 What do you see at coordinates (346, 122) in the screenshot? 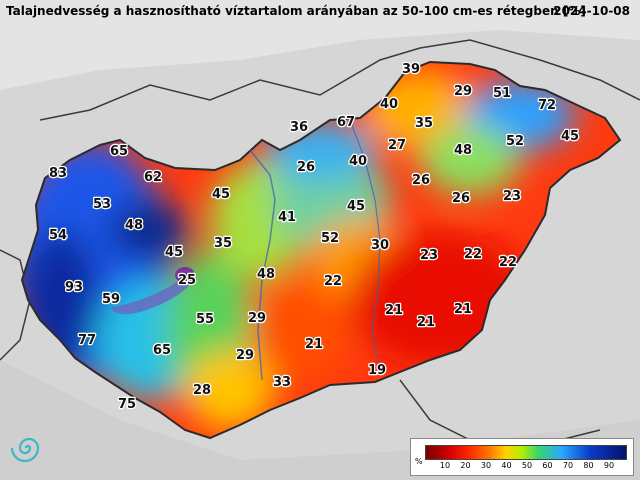
I see `value-label: 67` at bounding box center [346, 122].